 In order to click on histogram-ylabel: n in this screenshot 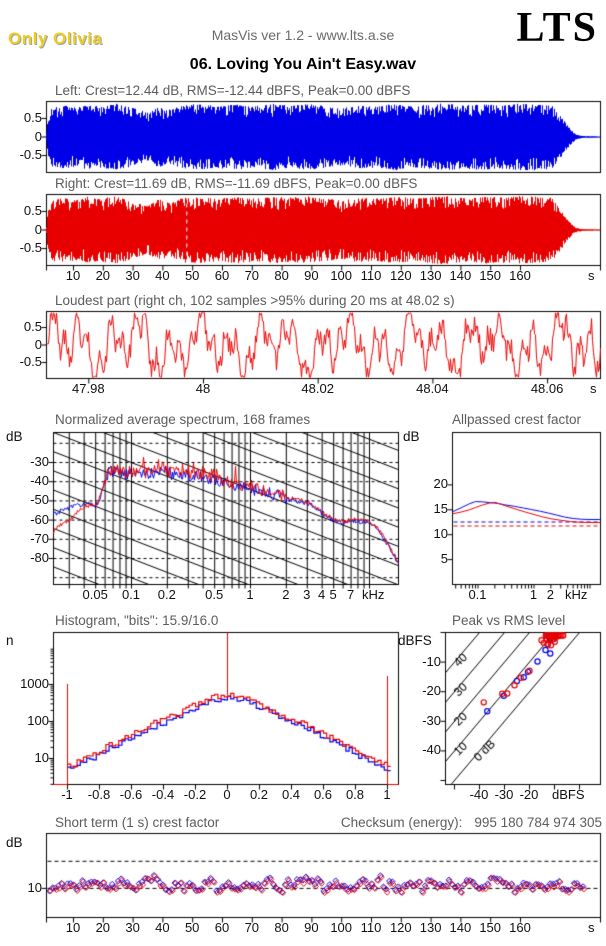, I will do `click(10, 640)`.